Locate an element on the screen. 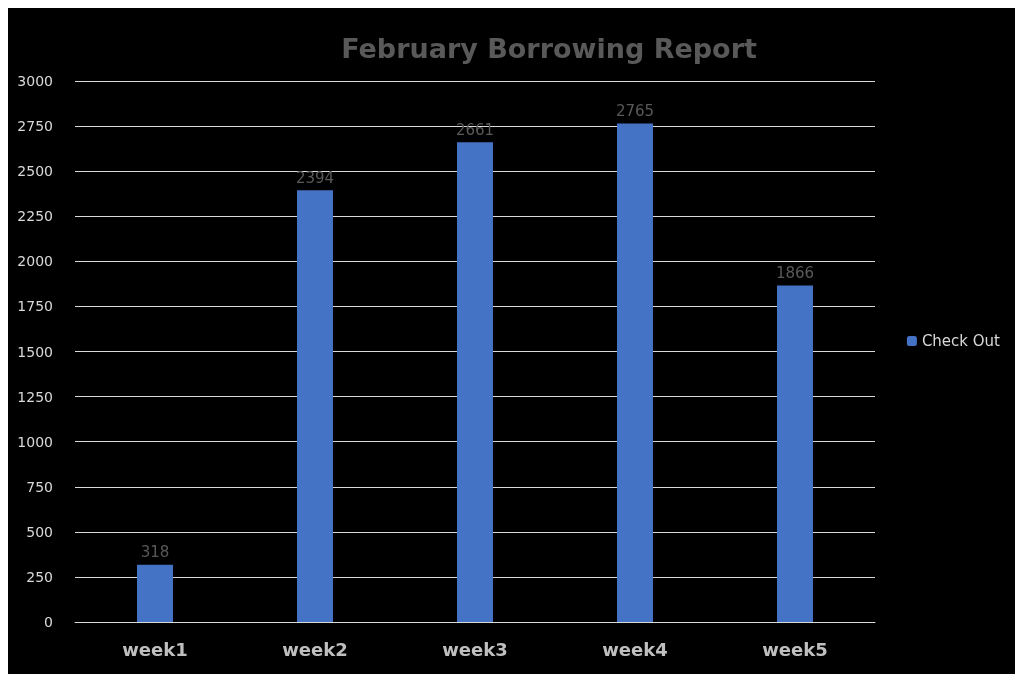 The width and height of the screenshot is (1023, 682). x-tick-label: week2 is located at coordinates (315, 649).